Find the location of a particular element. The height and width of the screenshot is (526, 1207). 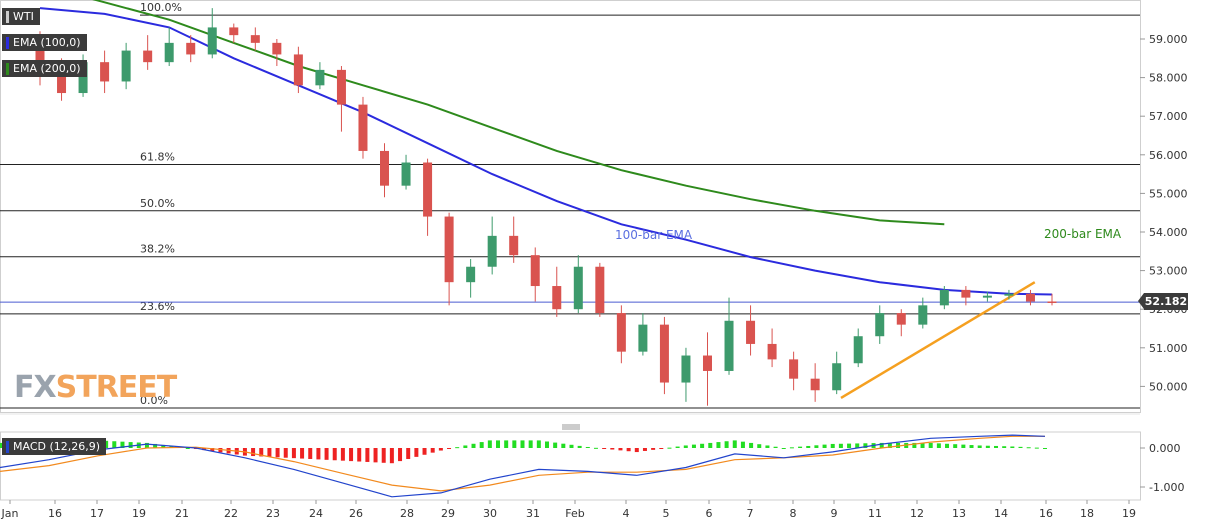

instrument-badge: WTI is located at coordinates (21, 16).